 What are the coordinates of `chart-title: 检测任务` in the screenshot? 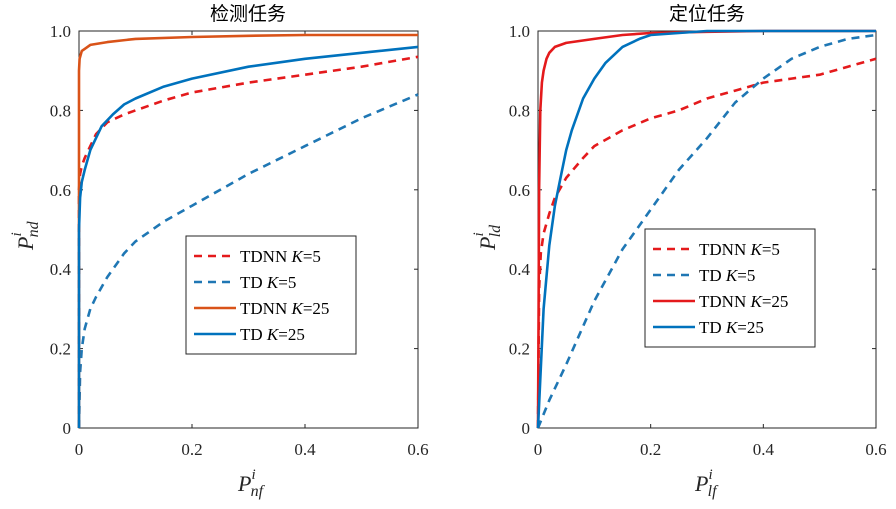 It's located at (248, 14).